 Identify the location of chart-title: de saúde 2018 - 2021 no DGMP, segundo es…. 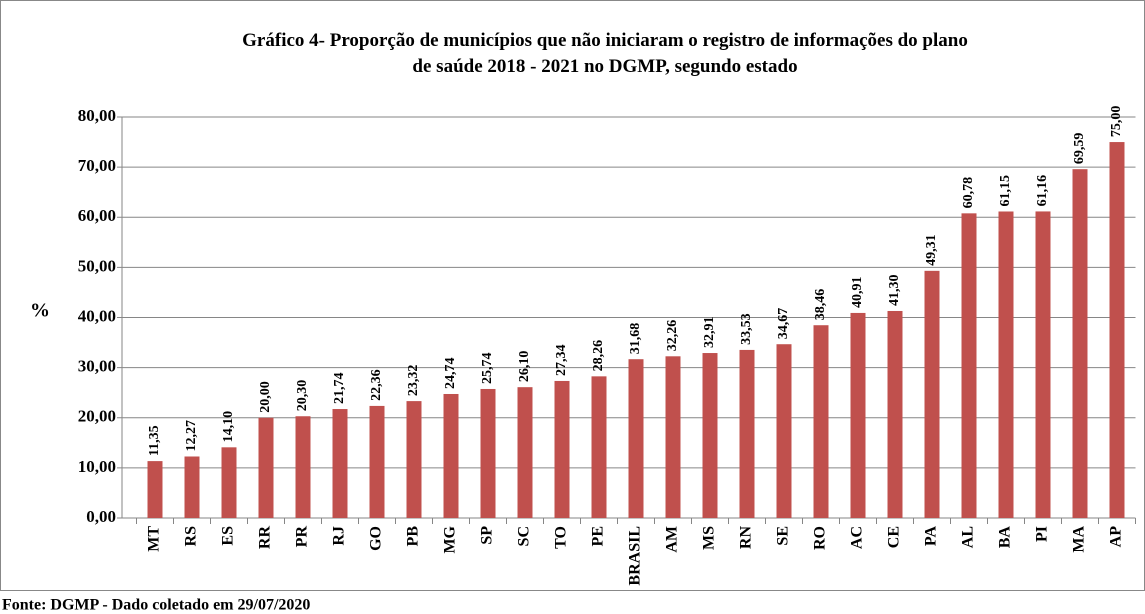
(604, 66).